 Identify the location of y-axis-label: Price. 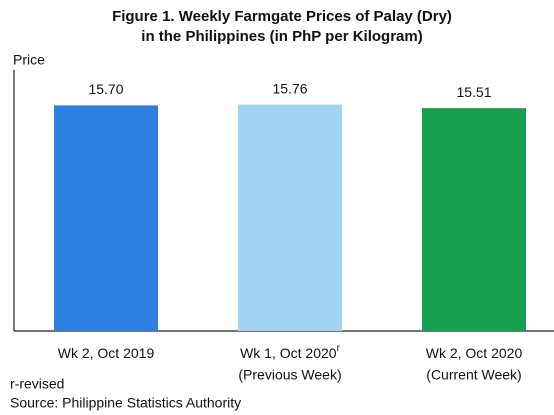
(29, 60).